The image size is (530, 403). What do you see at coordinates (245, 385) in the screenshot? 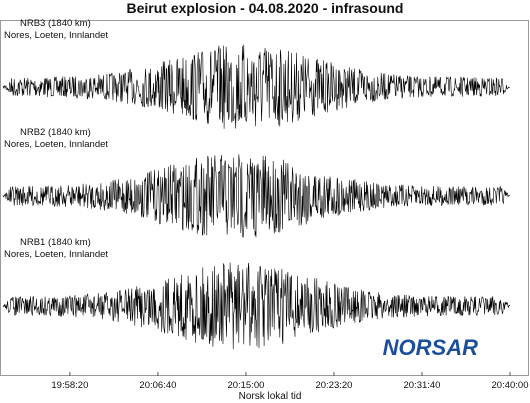
I see `x-tick-label-3: 20:15:00` at bounding box center [245, 385].